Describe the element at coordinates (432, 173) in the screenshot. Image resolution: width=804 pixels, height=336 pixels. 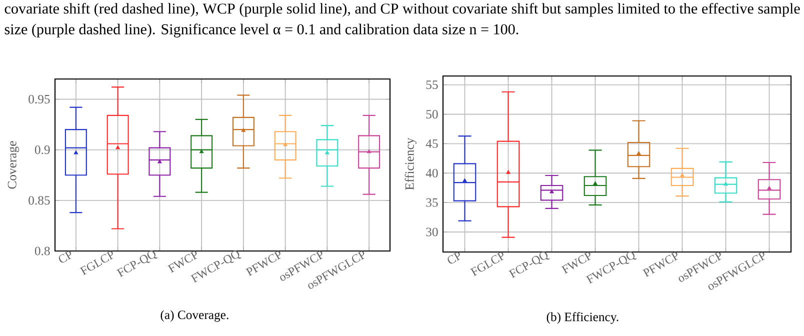
I see `y-tick-label: 40` at that location.